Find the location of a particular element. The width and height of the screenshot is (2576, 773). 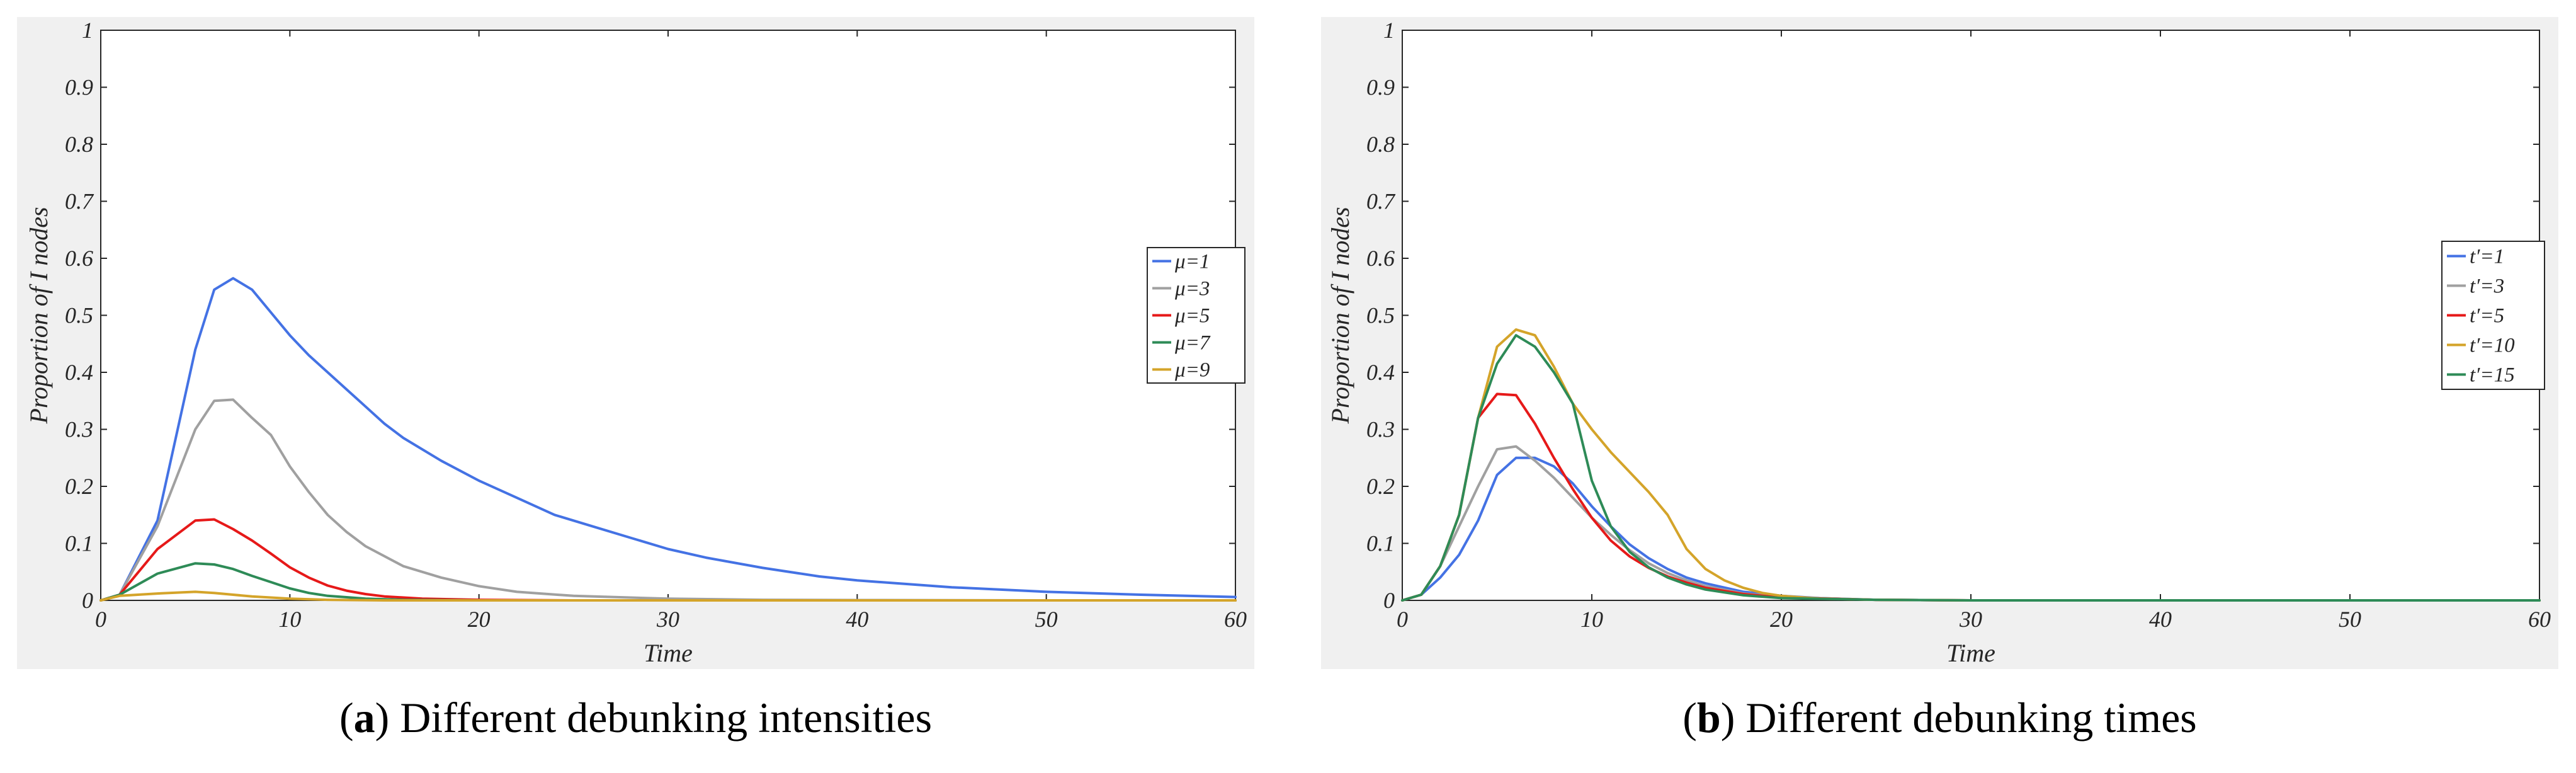

caption-panel-b: (b) Different debunking times is located at coordinates (1939, 718).